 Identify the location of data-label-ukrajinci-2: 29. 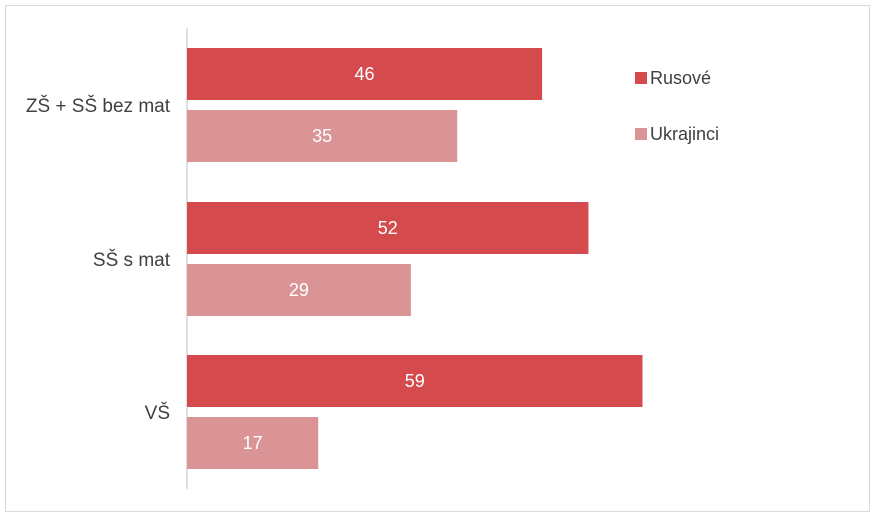
(299, 290).